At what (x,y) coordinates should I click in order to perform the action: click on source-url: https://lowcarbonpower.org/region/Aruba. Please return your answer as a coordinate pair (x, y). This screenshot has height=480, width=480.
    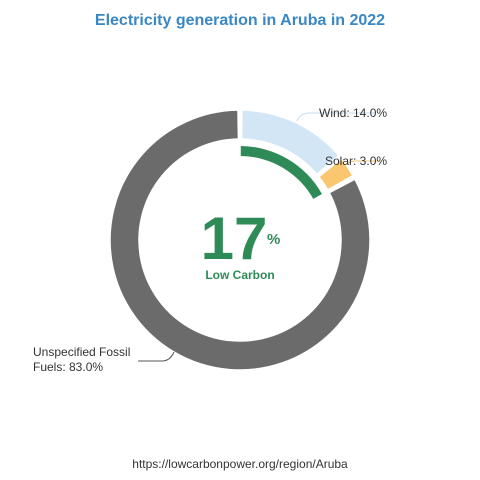
    Looking at the image, I should click on (240, 464).